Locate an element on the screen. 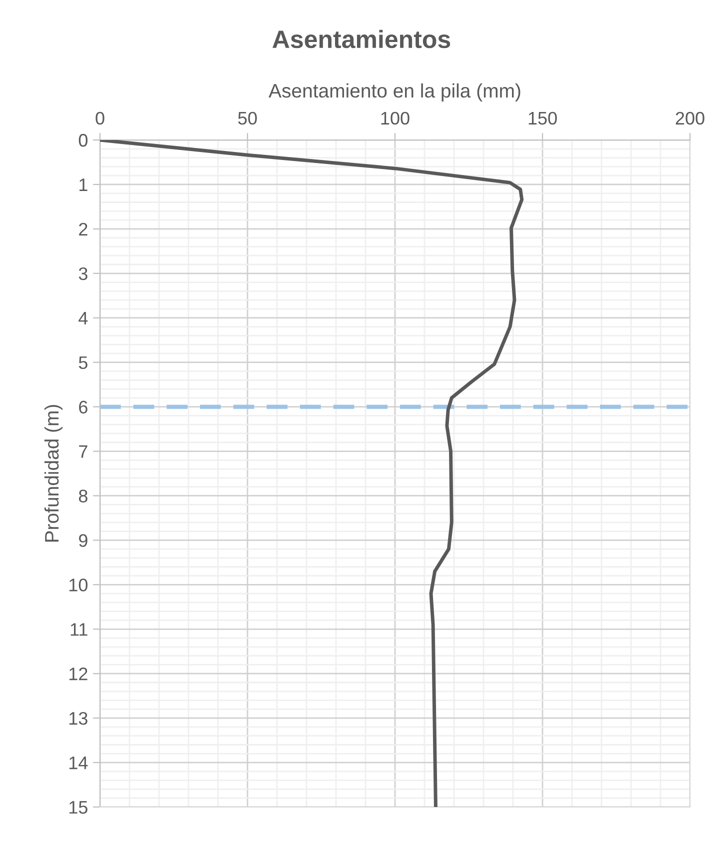  x-tick-label: 200 is located at coordinates (690, 118).